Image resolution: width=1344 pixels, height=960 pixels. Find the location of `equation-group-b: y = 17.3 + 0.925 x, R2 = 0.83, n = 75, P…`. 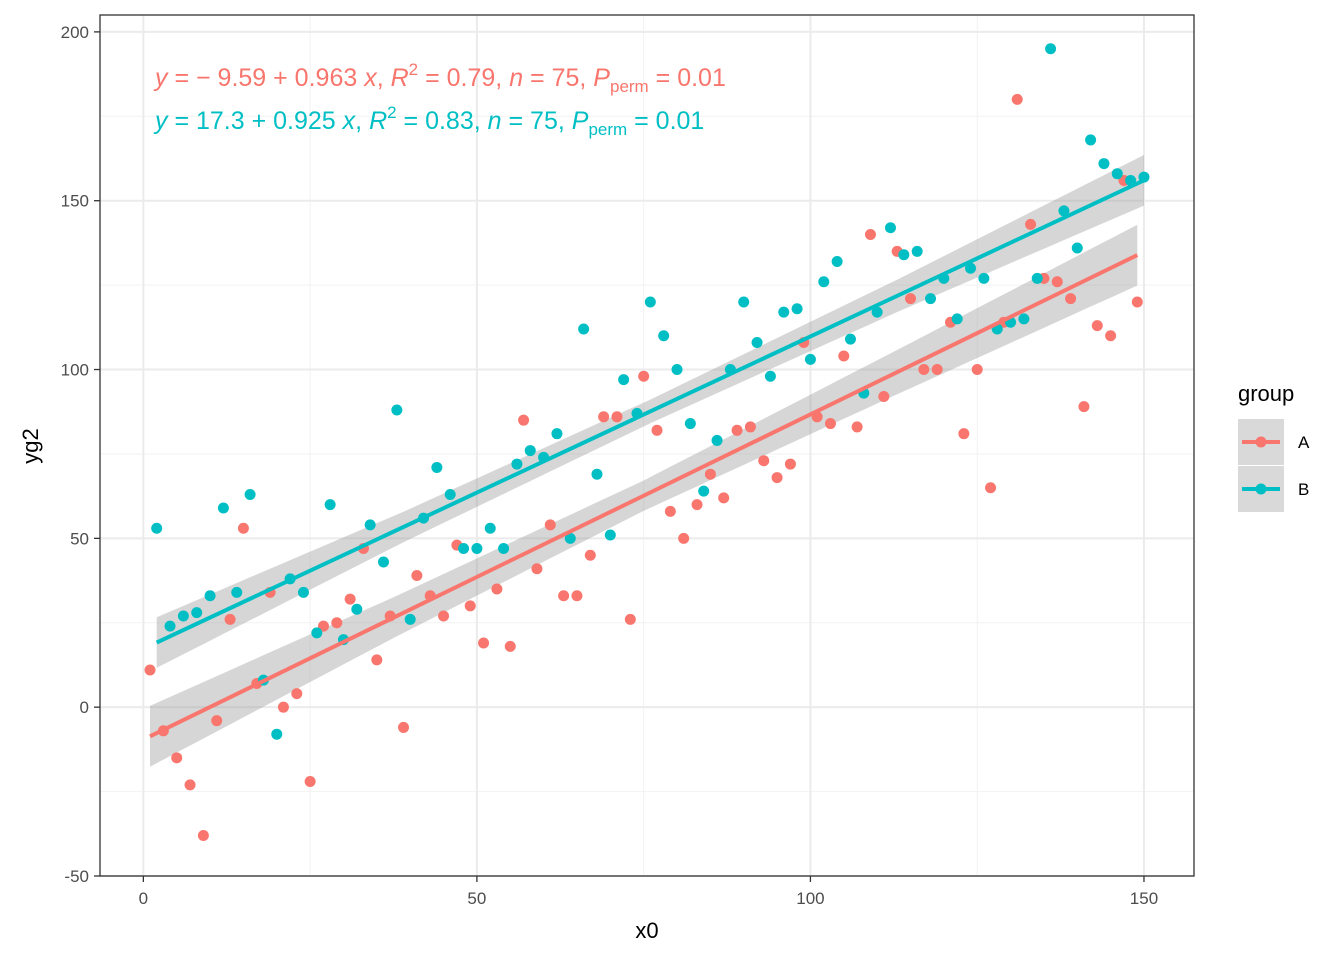

equation-group-b: y = 17.3 + 0.925 x, R2 = 0.83, n = 75, P… is located at coordinates (428, 121).